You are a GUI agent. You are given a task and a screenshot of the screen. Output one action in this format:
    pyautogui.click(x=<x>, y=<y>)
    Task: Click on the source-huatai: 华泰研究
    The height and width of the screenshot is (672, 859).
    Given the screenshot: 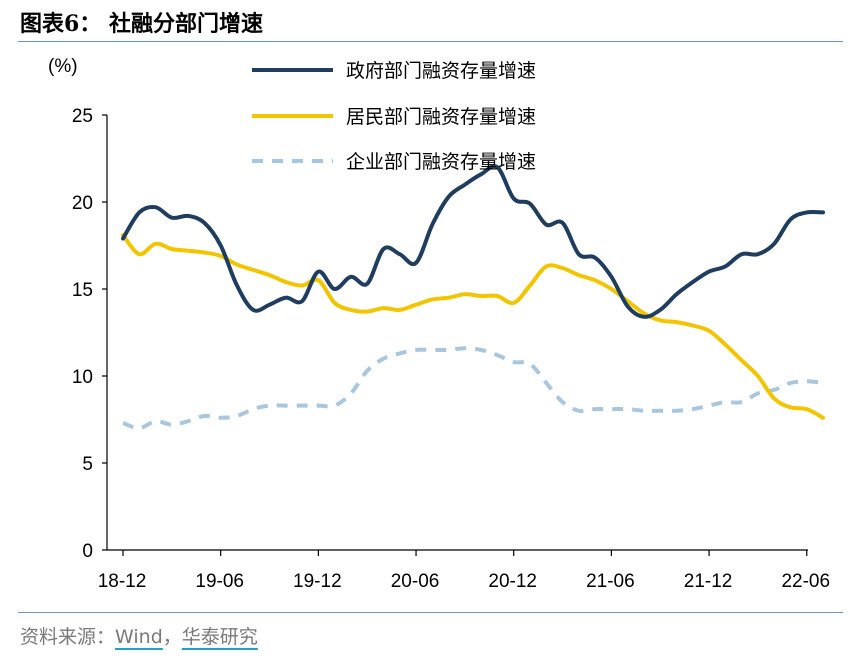 What is the action you would take?
    pyautogui.click(x=219, y=637)
    